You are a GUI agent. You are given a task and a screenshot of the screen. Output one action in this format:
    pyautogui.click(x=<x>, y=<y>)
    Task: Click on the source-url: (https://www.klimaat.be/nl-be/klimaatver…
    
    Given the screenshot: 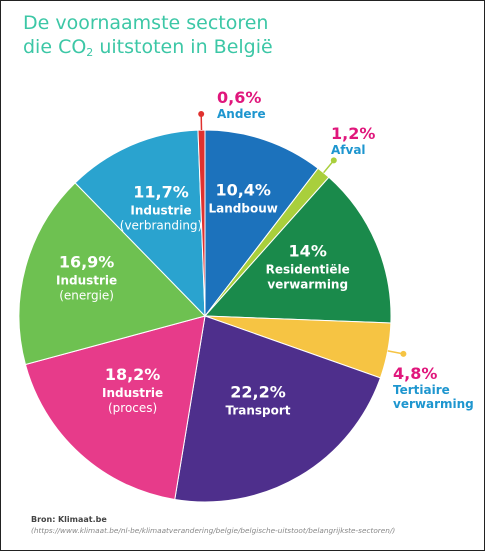 What is the action you would take?
    pyautogui.click(x=213, y=530)
    